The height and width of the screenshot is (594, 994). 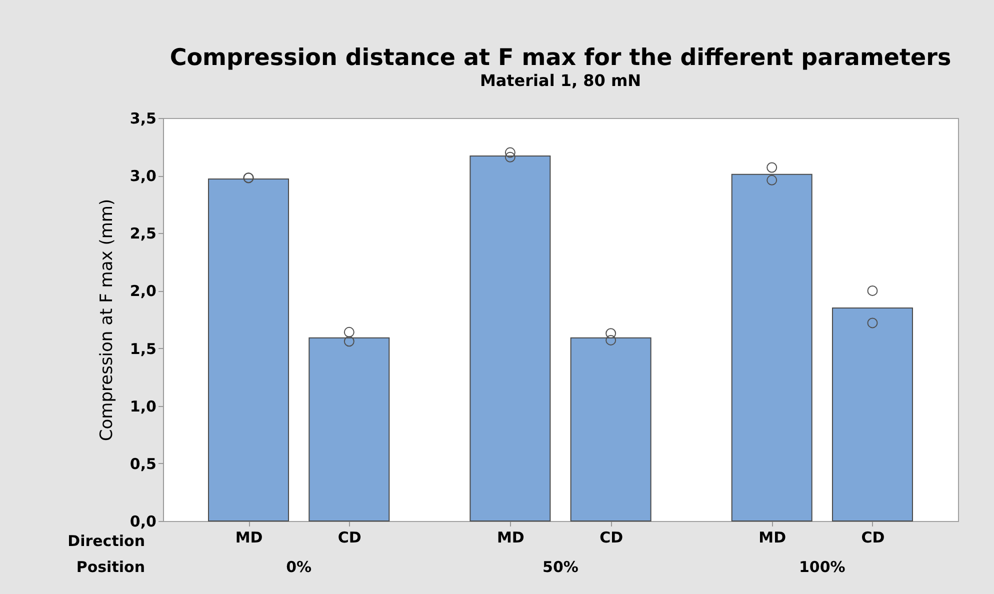 What do you see at coordinates (110, 567) in the screenshot?
I see `text: Position` at bounding box center [110, 567].